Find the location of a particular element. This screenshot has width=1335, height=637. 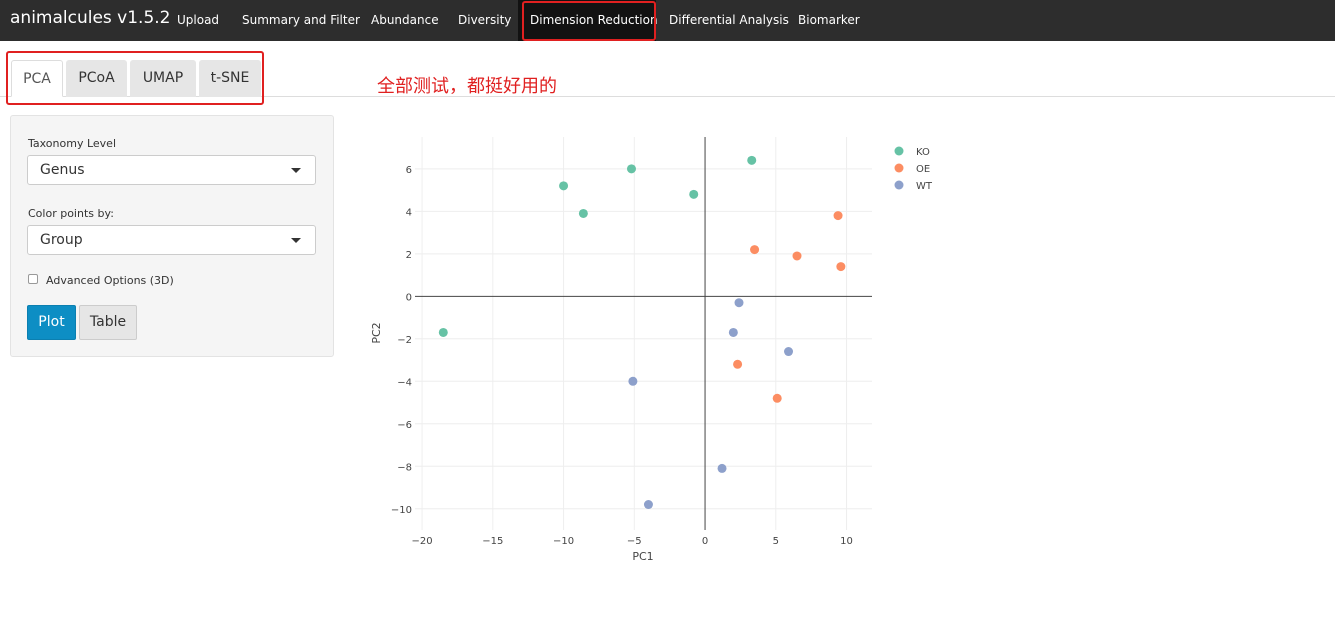

taxonomy-level-value: Genus is located at coordinates (62, 170).